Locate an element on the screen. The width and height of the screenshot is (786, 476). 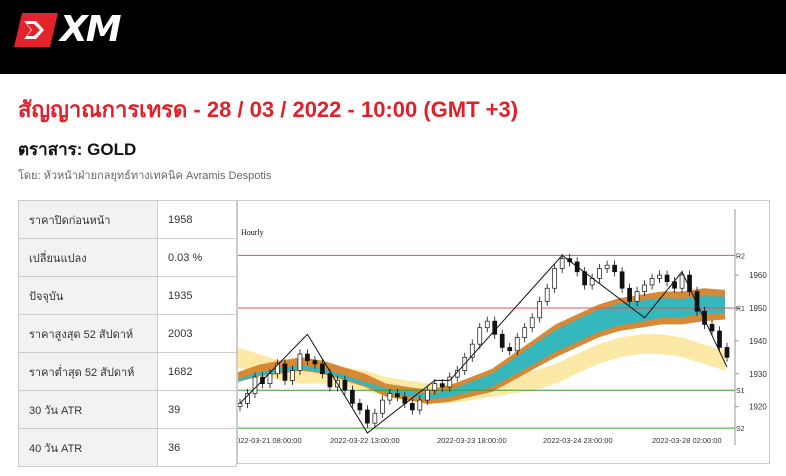
stat-label: ราคาสูงสุด 52 สัปดาห์ is located at coordinates (88, 333).